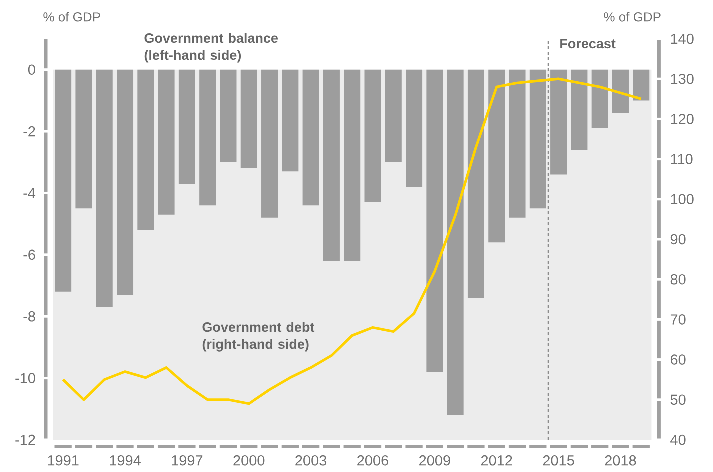 This screenshot has width=713, height=472. Describe the element at coordinates (678, 400) in the screenshot. I see `y2-tick-label: 50` at that location.